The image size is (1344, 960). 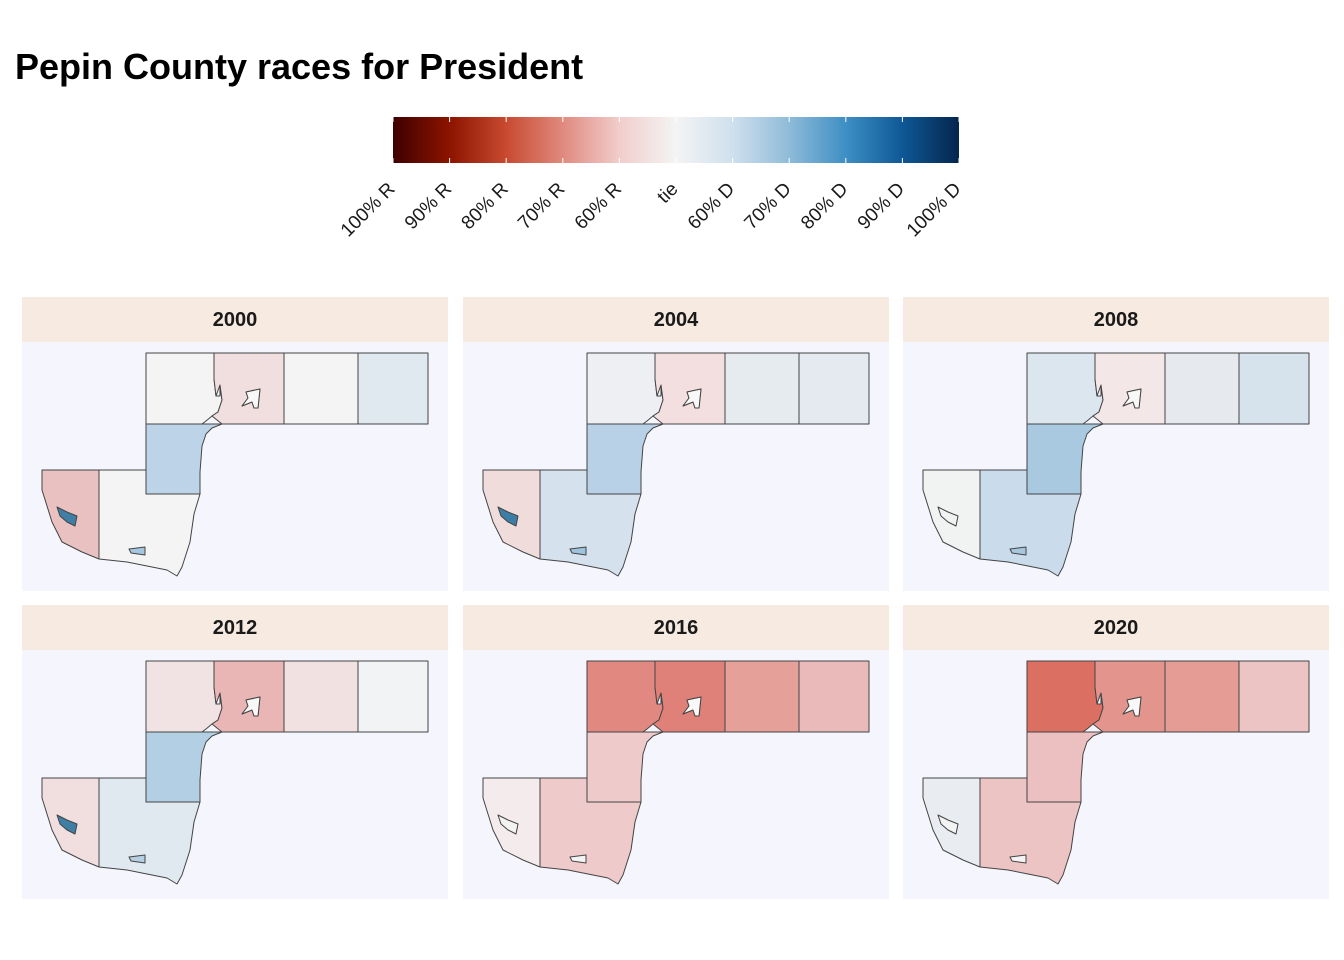 I want to click on panel-year-label: 2004, so click(x=676, y=320).